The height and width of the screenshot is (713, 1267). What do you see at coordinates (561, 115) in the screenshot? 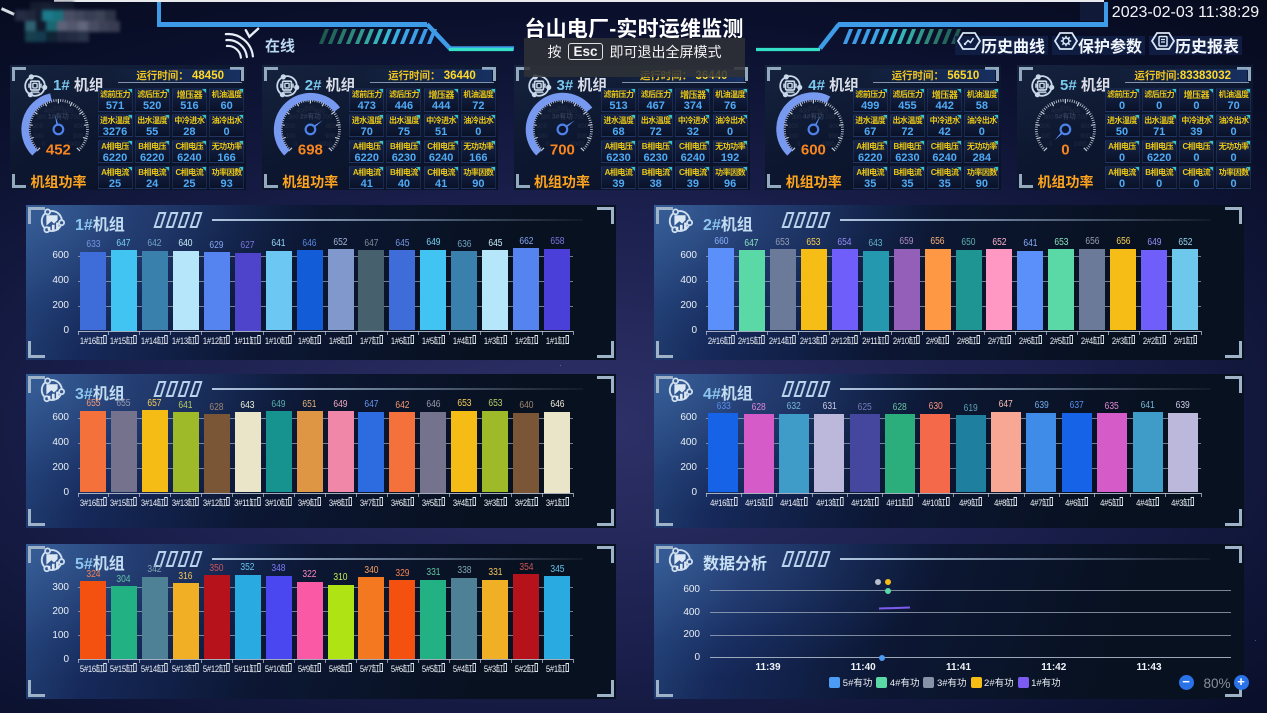
I see `svg-text: 3#有功` at bounding box center [561, 115].